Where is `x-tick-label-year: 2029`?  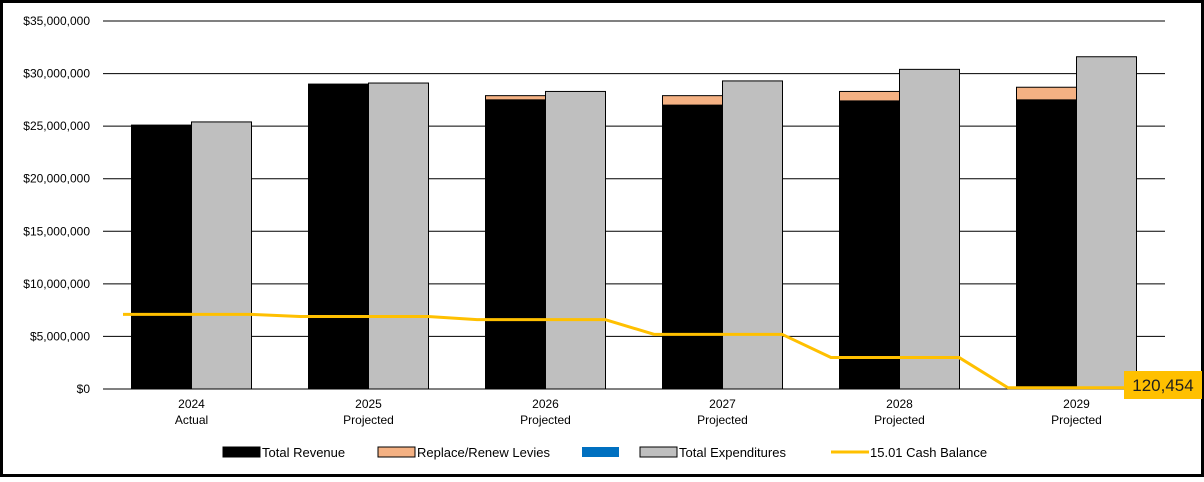
x-tick-label-year: 2029 is located at coordinates (1076, 404).